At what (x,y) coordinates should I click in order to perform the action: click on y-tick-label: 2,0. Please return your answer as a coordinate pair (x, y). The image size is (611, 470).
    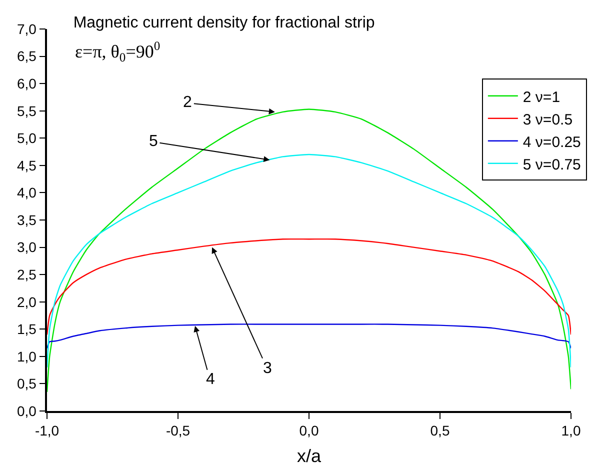
    Looking at the image, I should click on (26, 302).